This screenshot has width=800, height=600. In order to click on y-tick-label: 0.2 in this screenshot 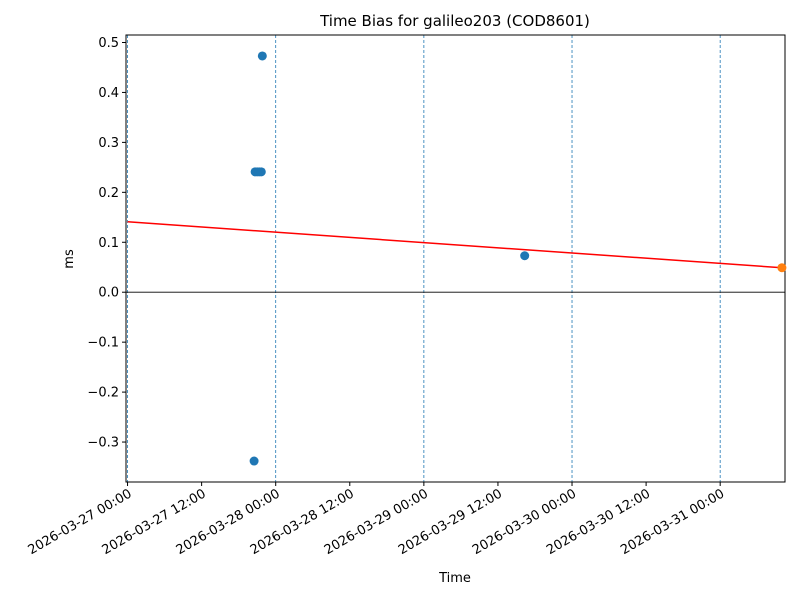, I will do `click(108, 193)`.